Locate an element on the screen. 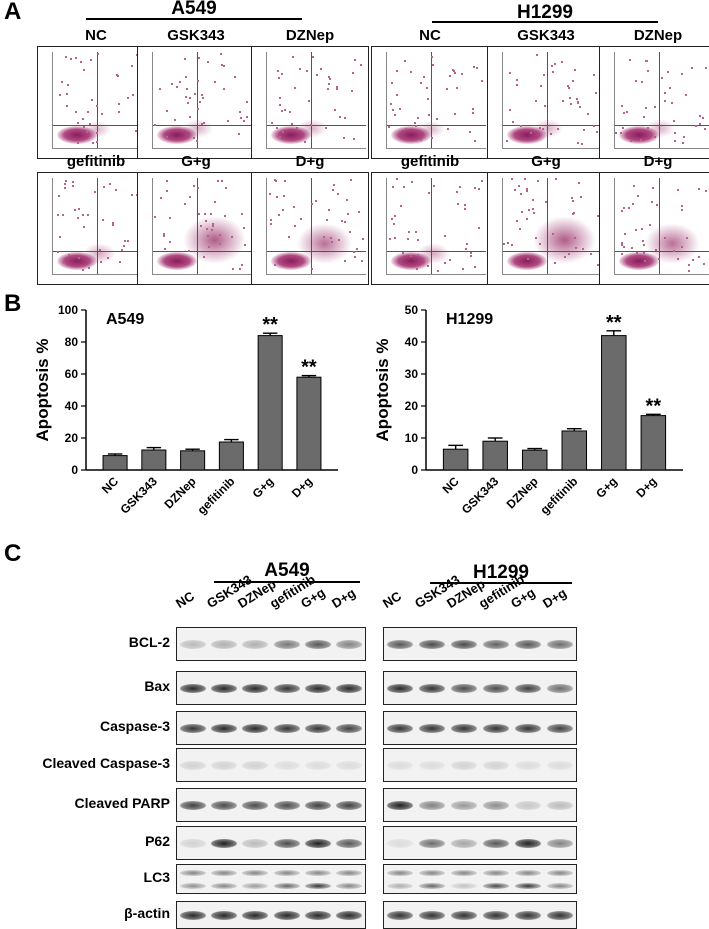  x-tick-label: NC is located at coordinates (451, 485).